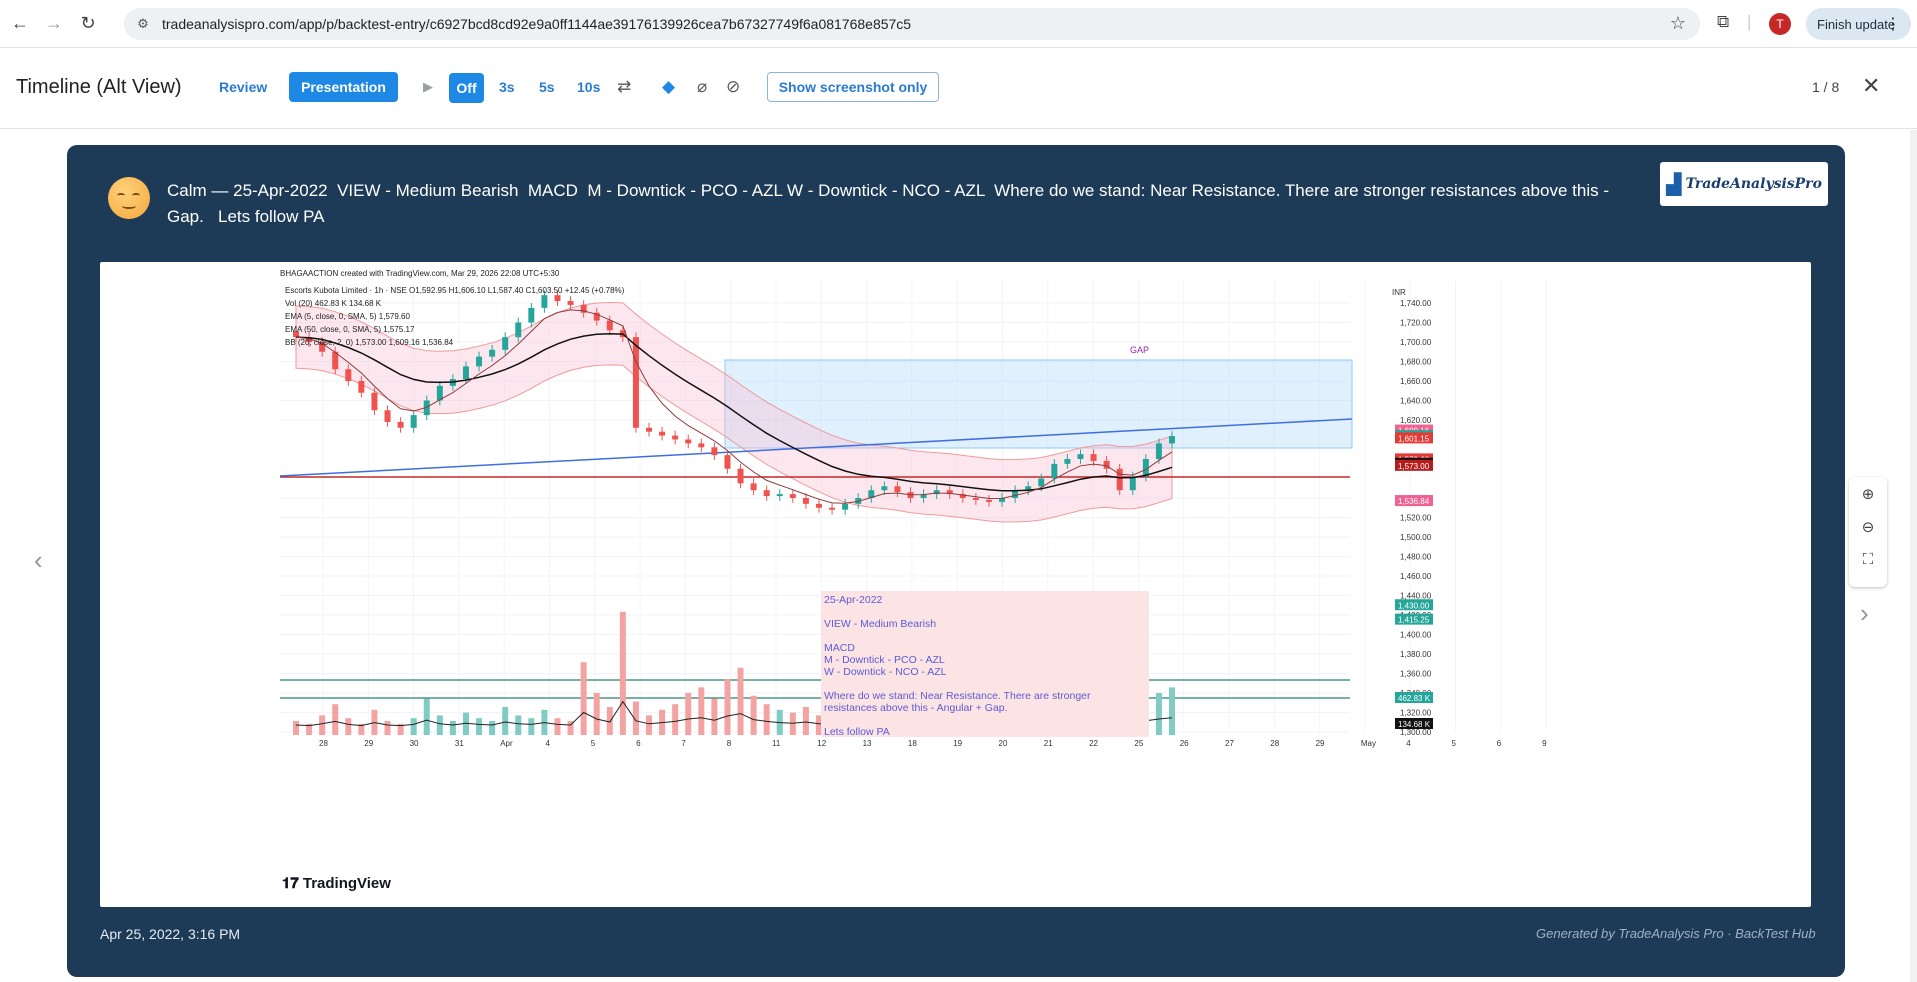  What do you see at coordinates (1399, 292) in the screenshot?
I see `currency-label: INR` at bounding box center [1399, 292].